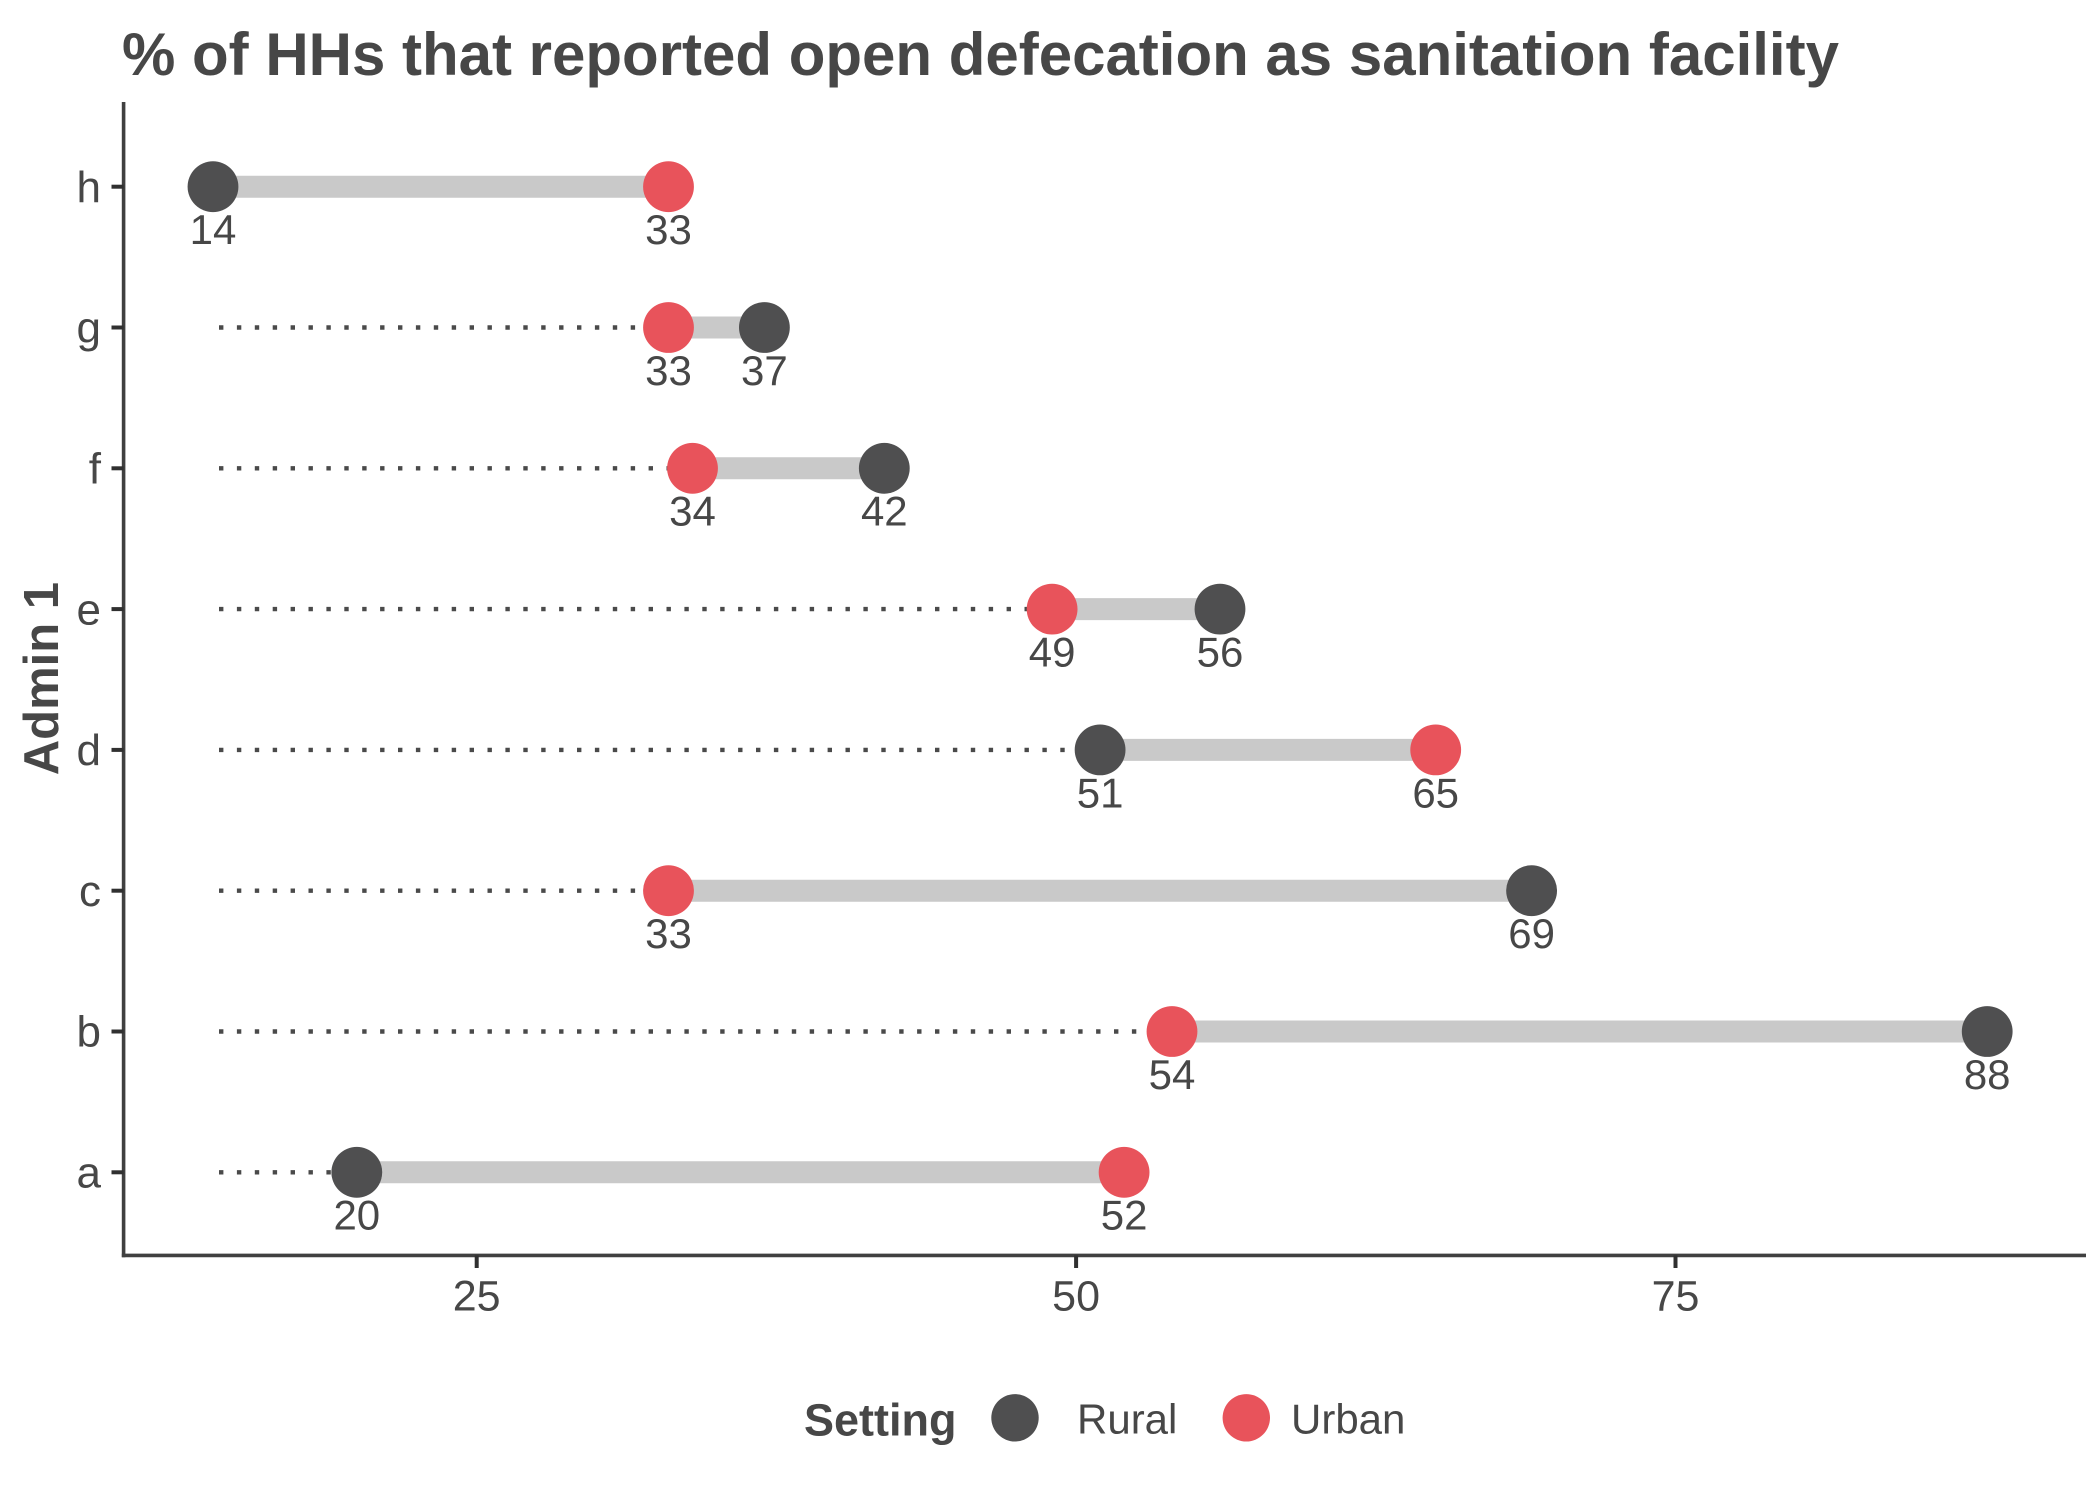 This screenshot has width=2100, height=1500. I want to click on svg-text: 65, so click(1435, 792).